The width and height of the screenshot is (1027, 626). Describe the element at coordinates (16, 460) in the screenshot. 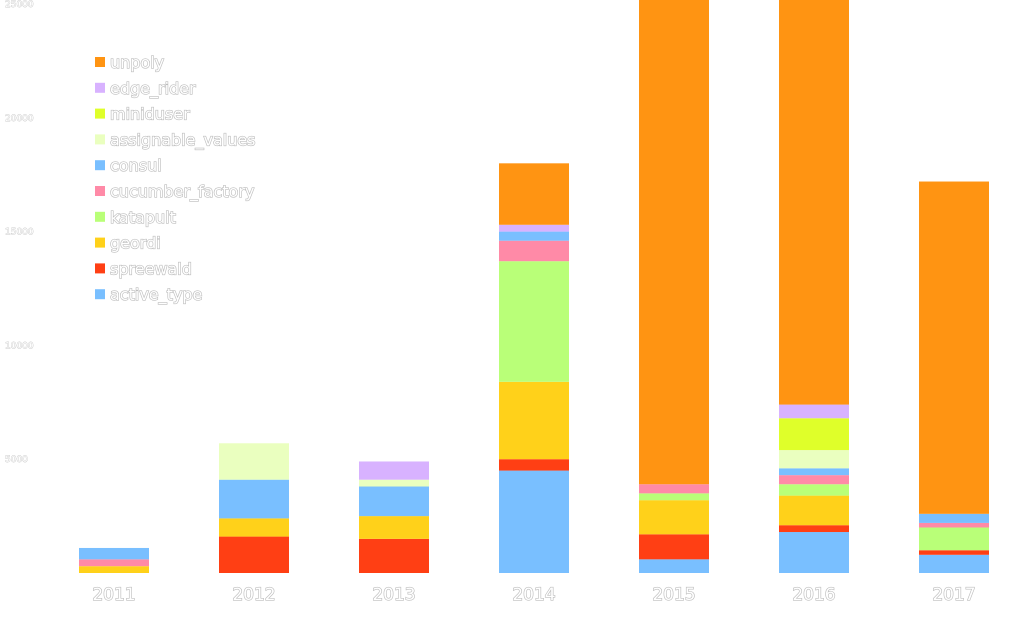

I see `y-tick-label: 5000` at that location.